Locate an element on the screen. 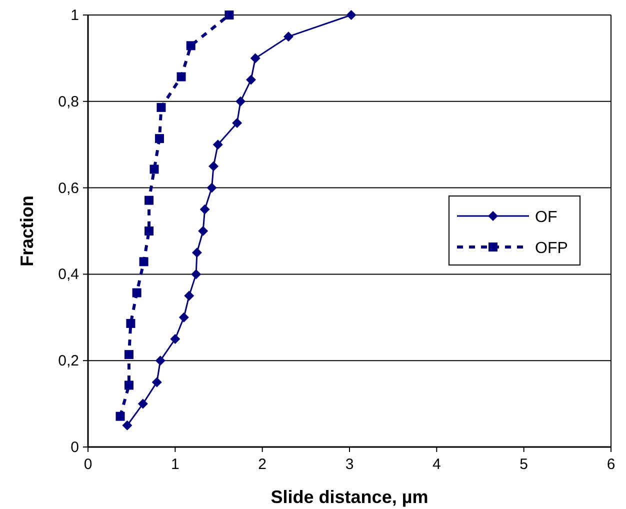 Image resolution: width=626 pixels, height=509 pixels. y-tick-label: 0,6 is located at coordinates (68, 188).